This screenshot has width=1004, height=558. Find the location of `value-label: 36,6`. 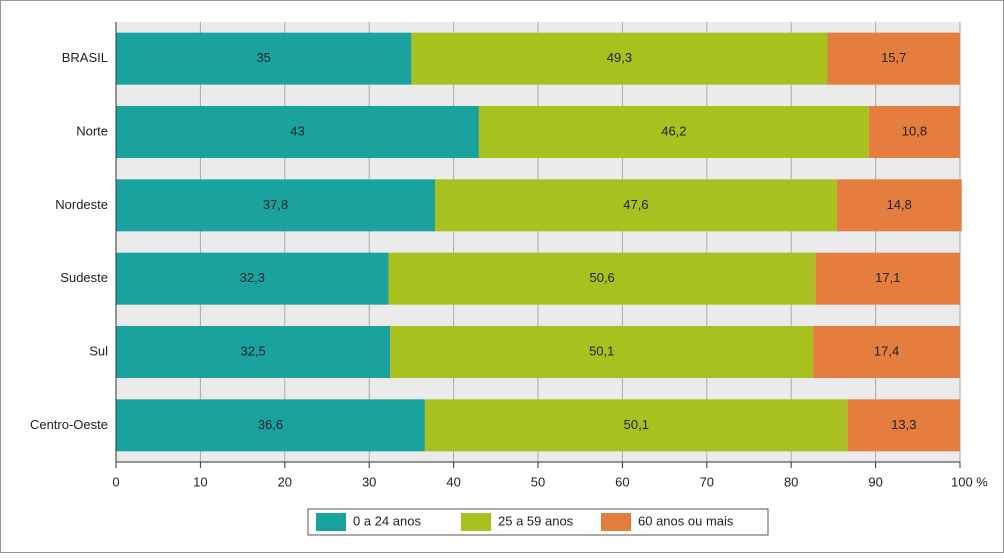

value-label: 36,6 is located at coordinates (270, 424).